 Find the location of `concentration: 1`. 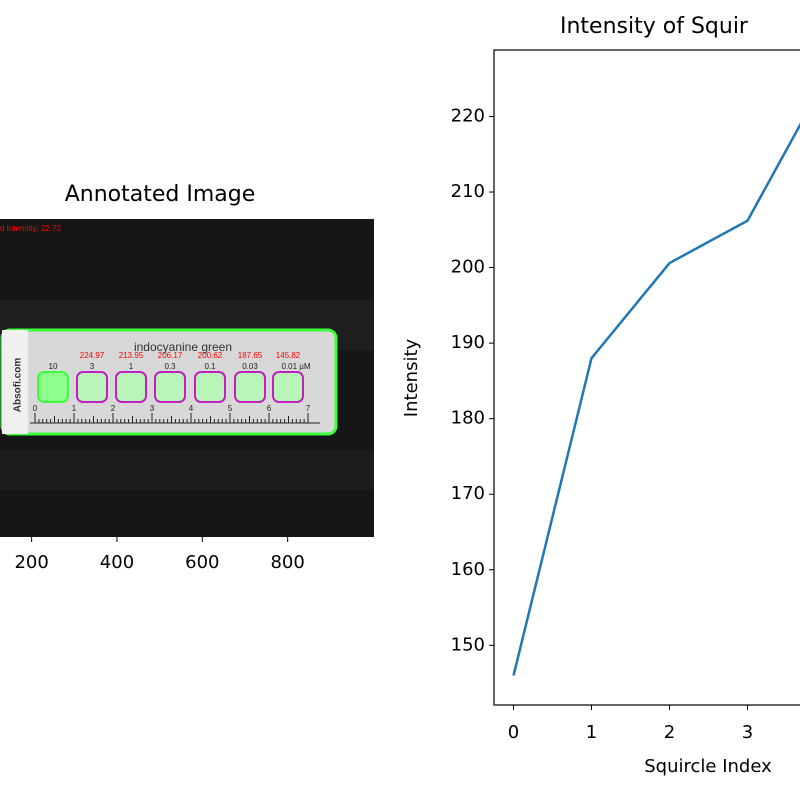

concentration: 1 is located at coordinates (131, 366).